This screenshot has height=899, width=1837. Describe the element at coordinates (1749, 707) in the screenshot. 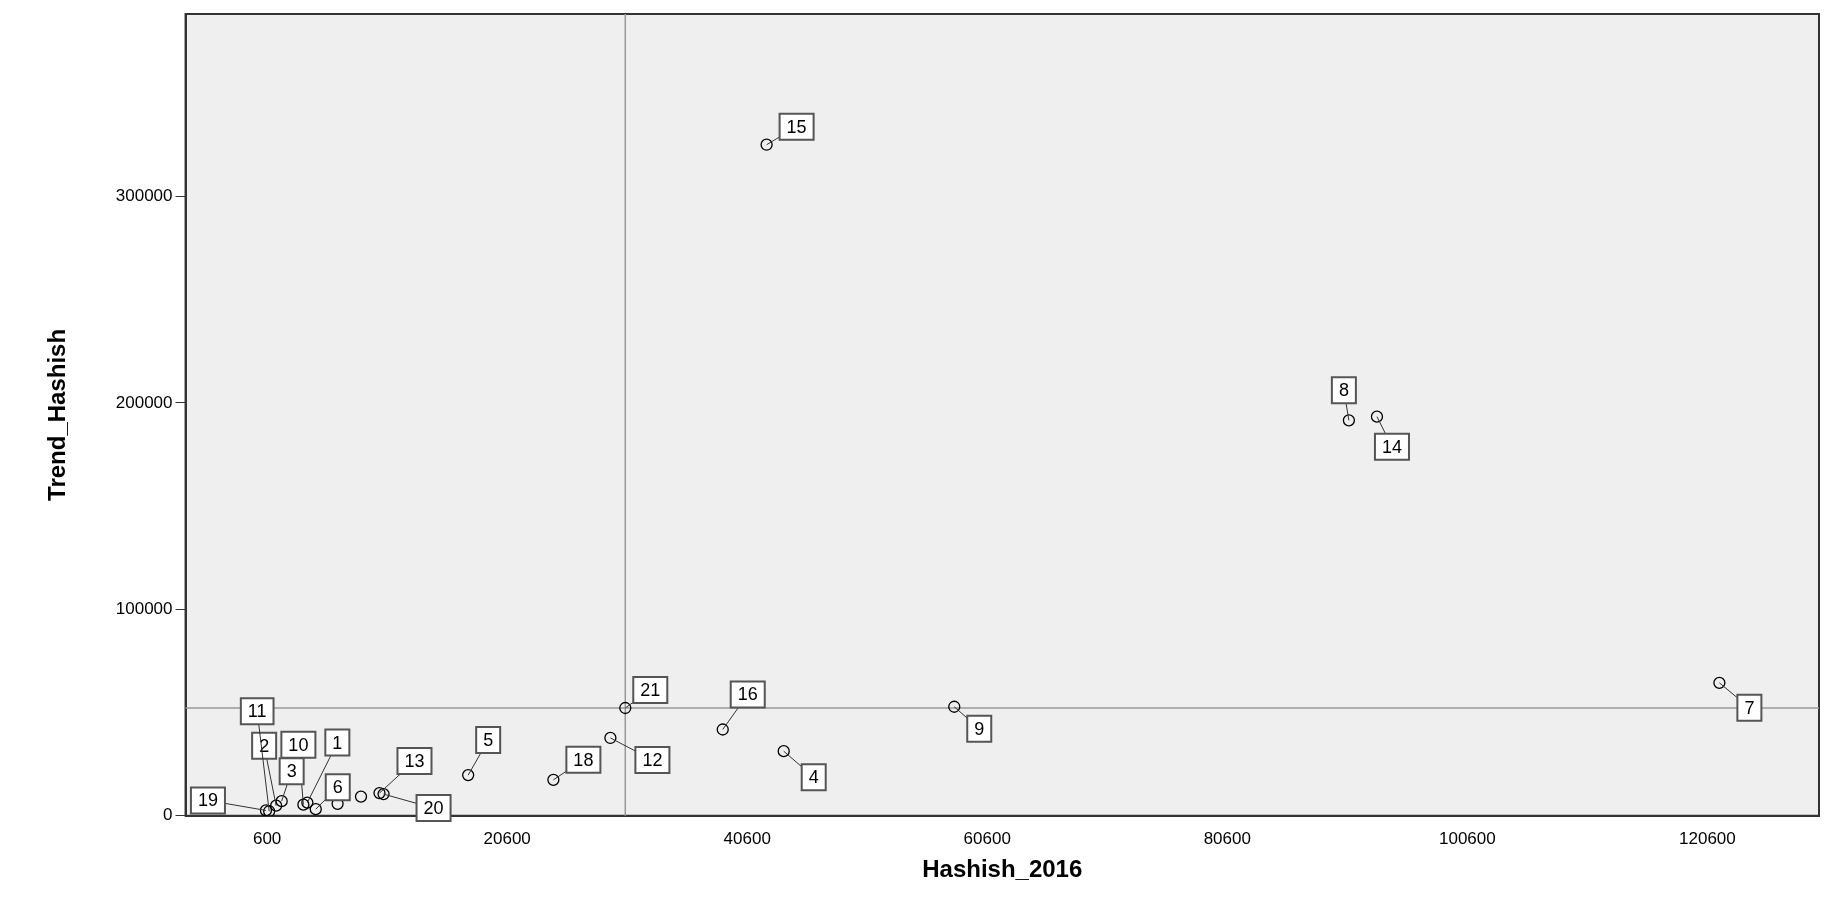

I see `annotation: 7` at that location.